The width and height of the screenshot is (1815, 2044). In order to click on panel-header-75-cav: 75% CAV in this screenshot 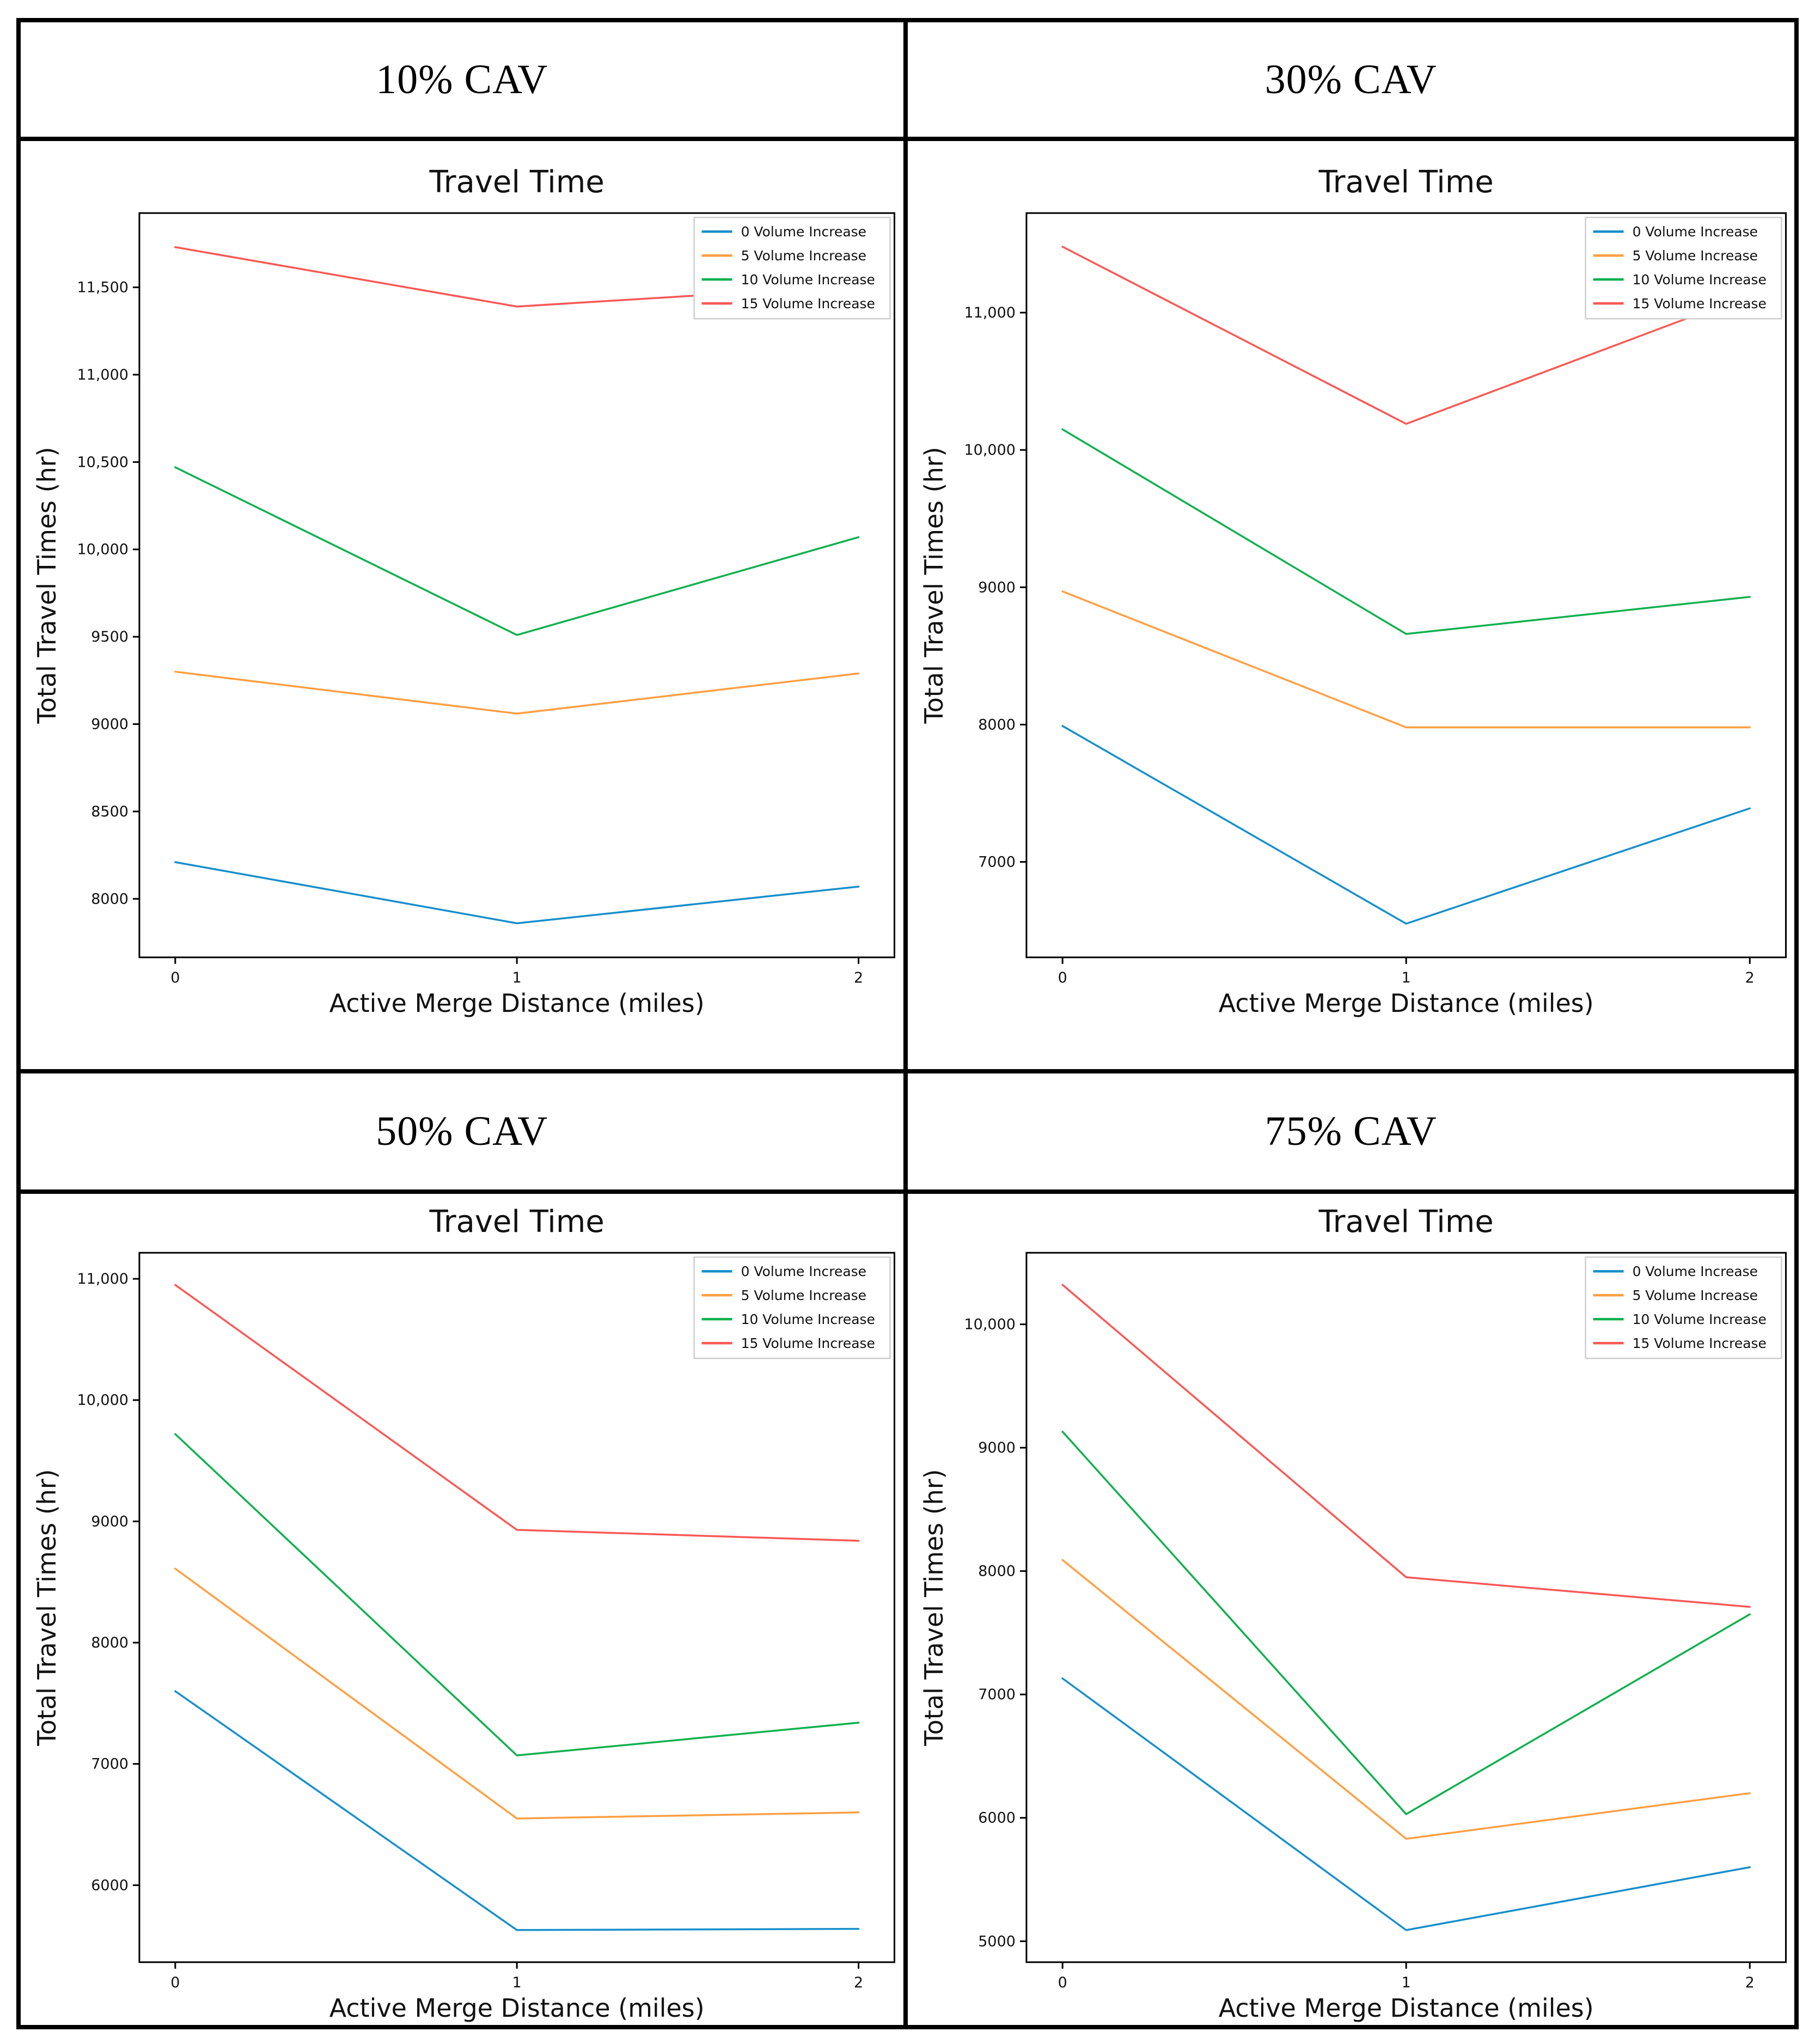, I will do `click(1350, 1133)`.